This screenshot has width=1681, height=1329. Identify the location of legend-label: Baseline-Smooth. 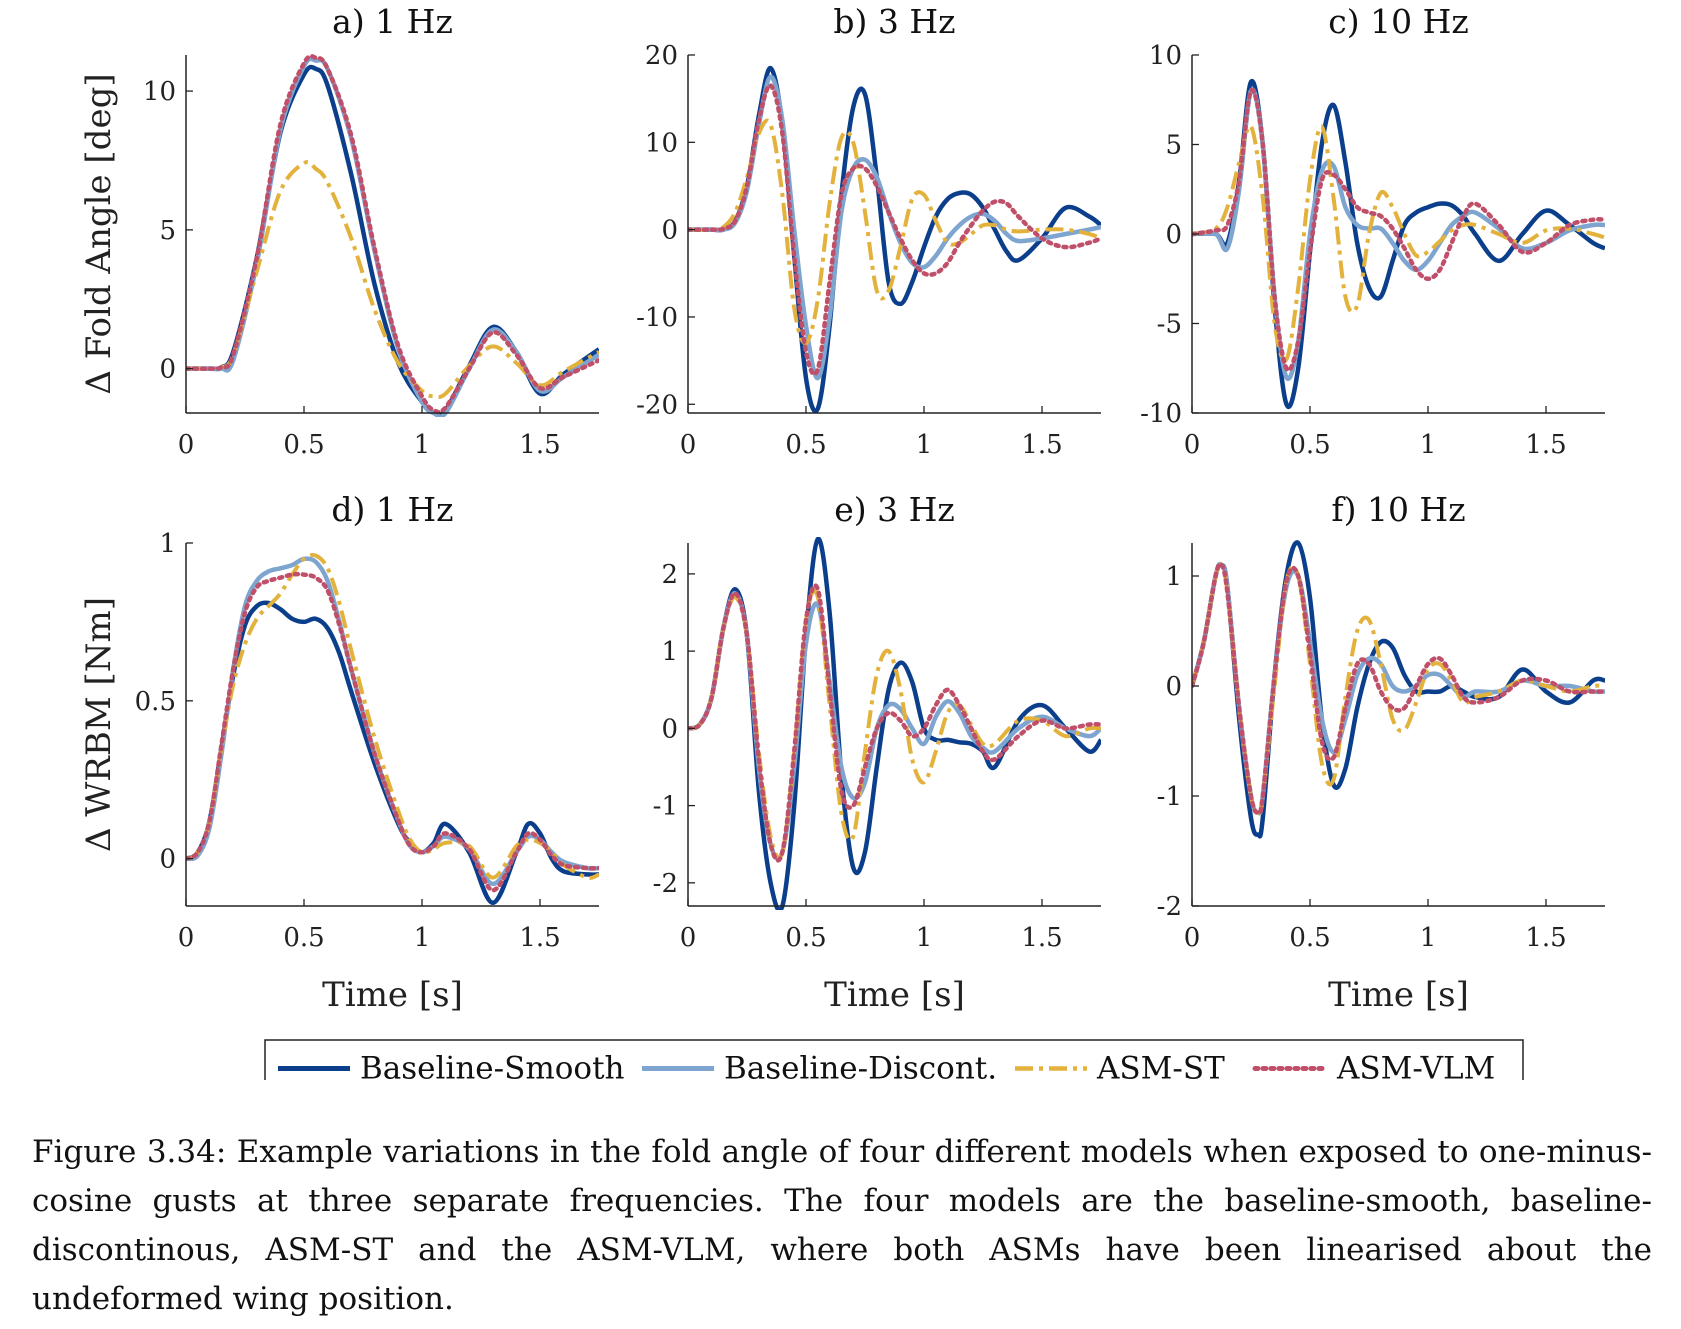
(492, 1066).